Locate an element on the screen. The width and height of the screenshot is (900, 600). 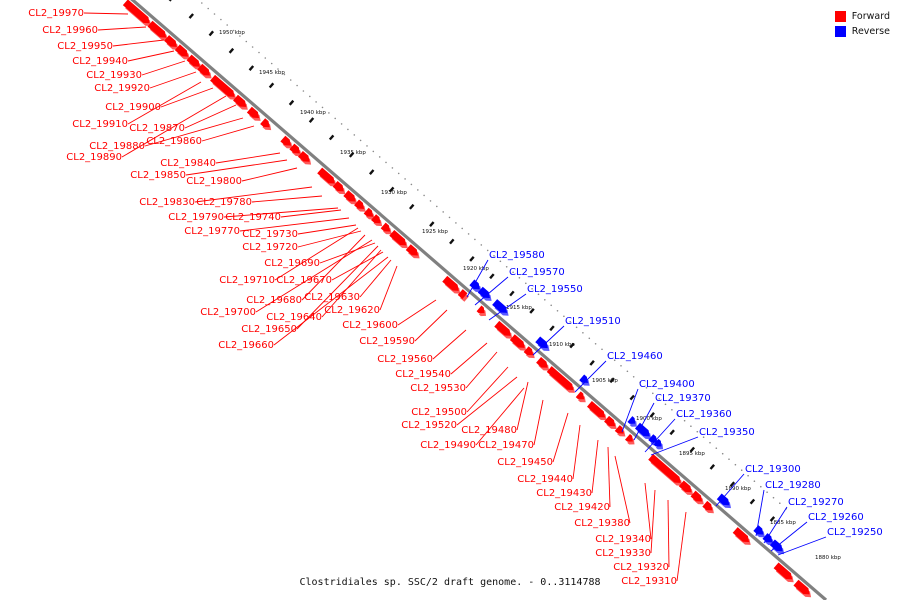
gene-label-reverse: CL2_19550 is located at coordinates (555, 289).